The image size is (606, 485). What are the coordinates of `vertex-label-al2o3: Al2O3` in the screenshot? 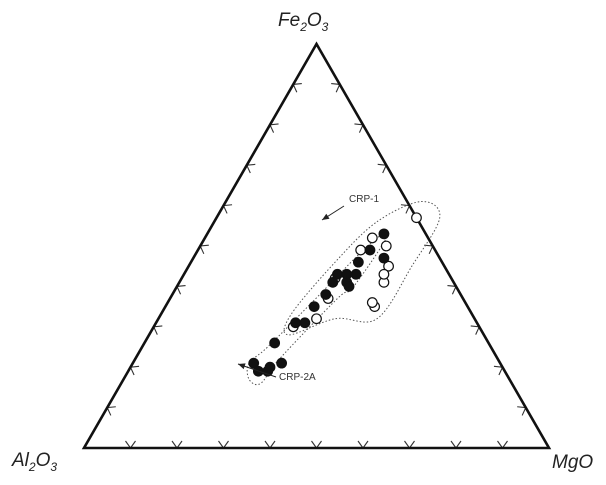 It's located at (34, 462).